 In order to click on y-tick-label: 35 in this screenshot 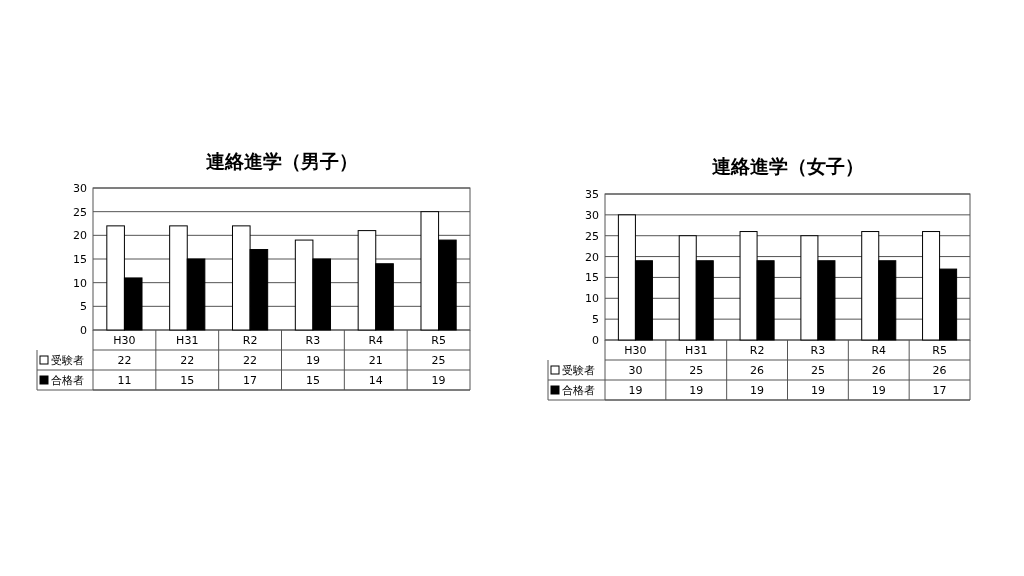, I will do `click(592, 194)`.